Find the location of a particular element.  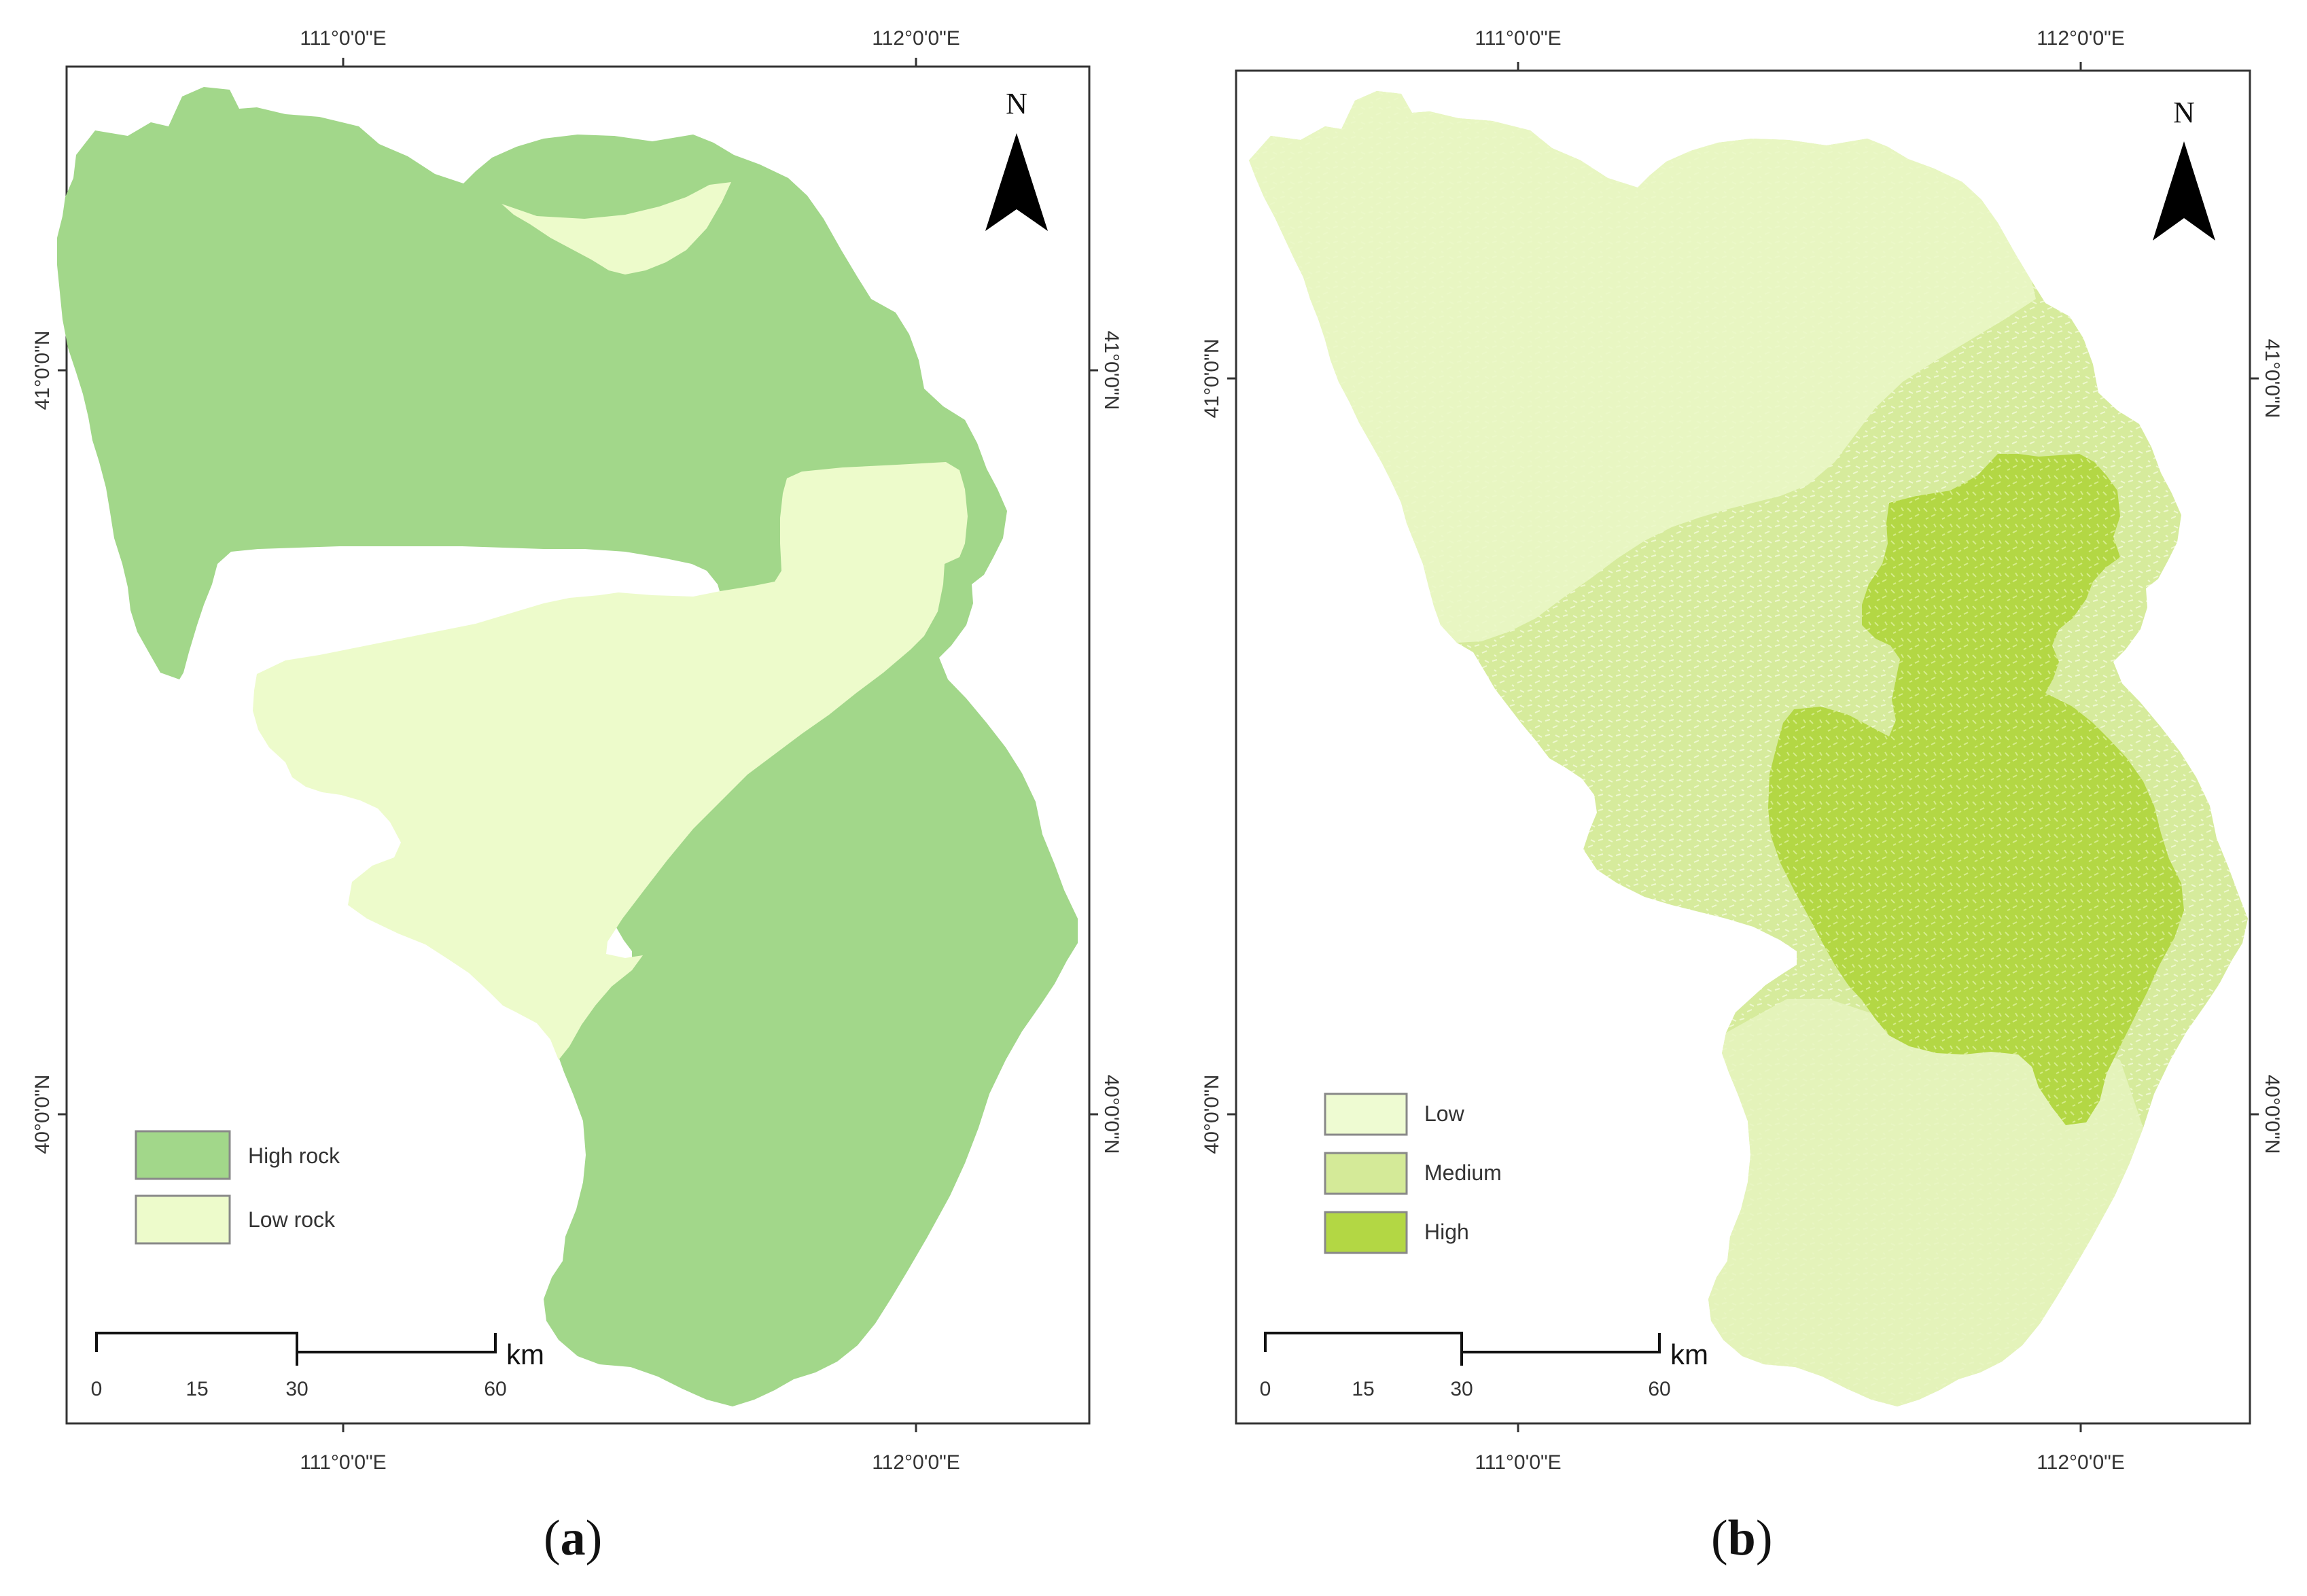

panel-caption-a: (a) is located at coordinates (574, 1538).